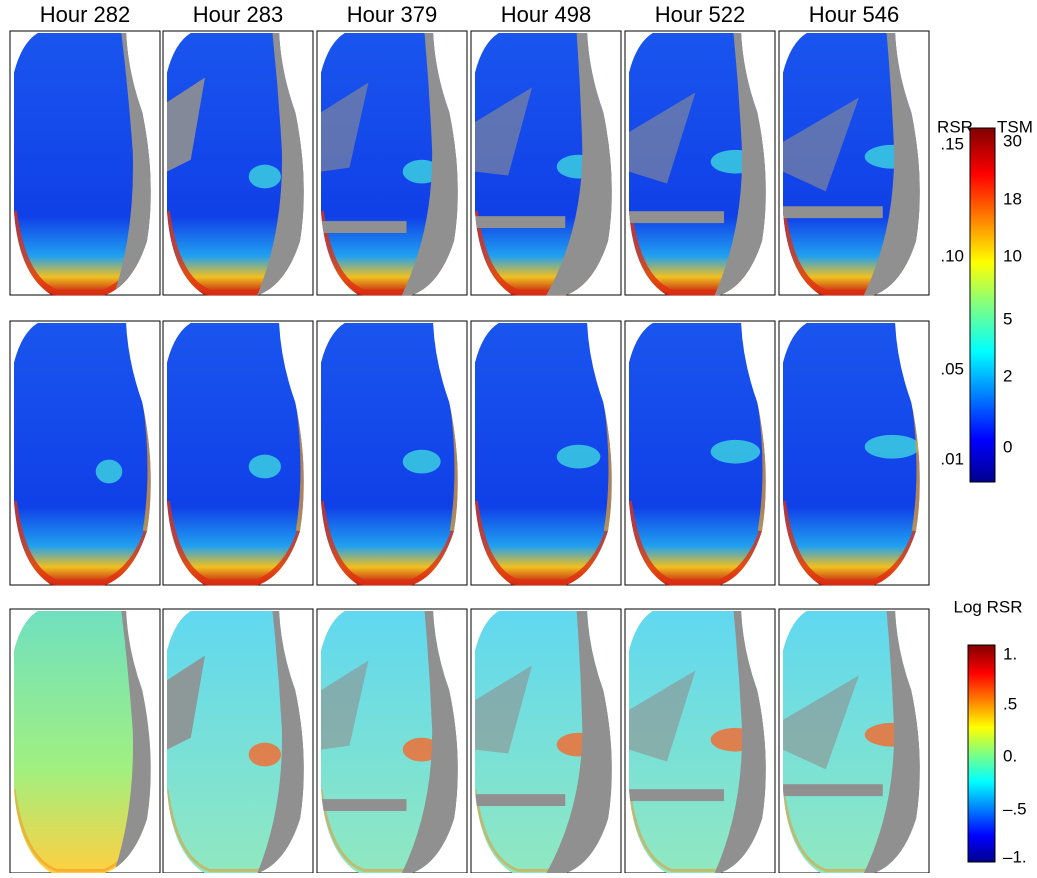 This screenshot has height=878, width=1037. Describe the element at coordinates (392, 14) in the screenshot. I see `column-title: Hour 379` at that location.